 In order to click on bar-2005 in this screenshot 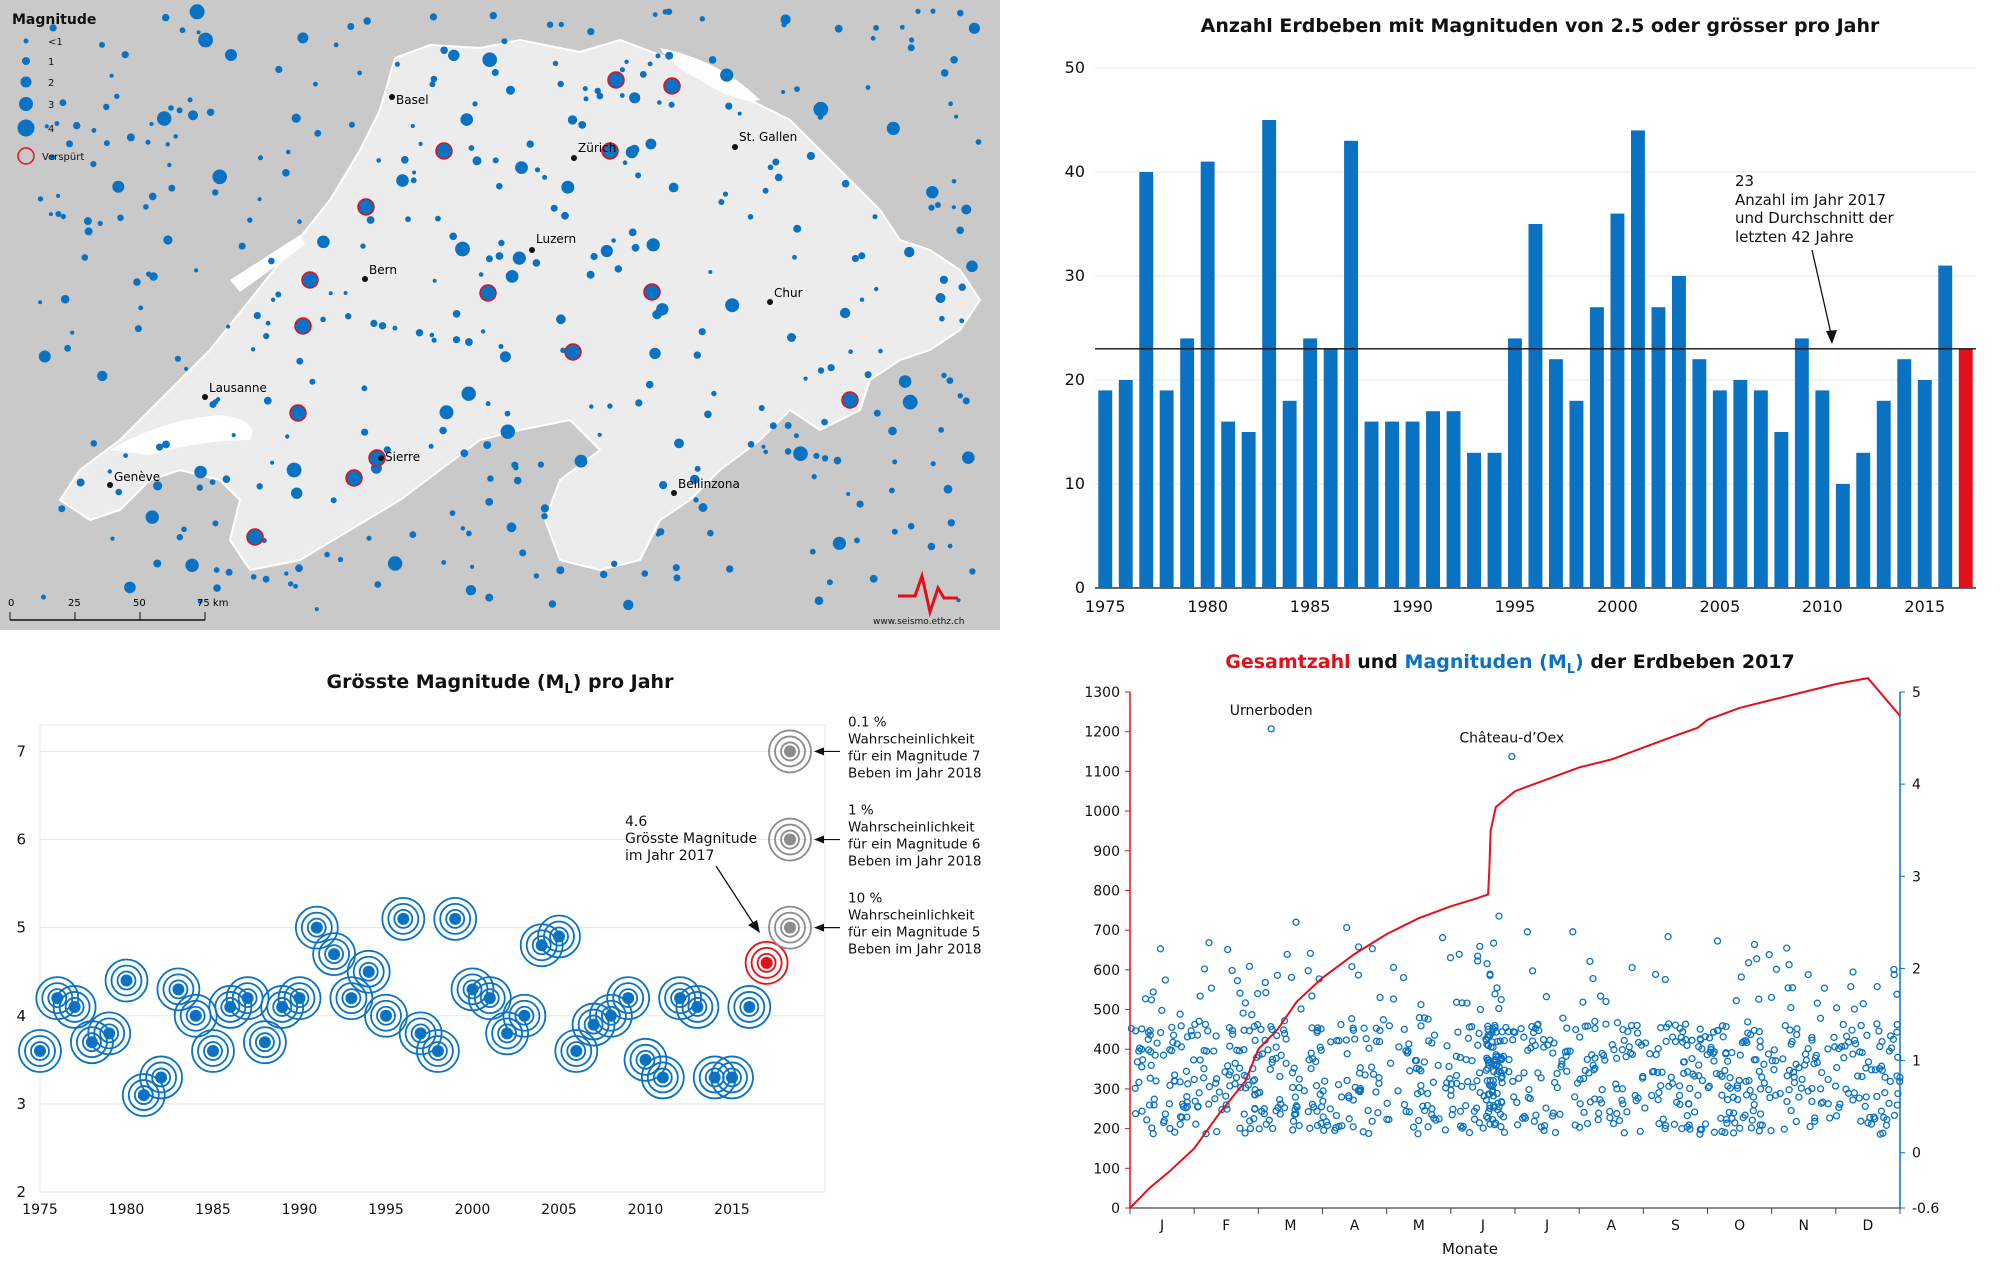, I will do `click(1719, 489)`.